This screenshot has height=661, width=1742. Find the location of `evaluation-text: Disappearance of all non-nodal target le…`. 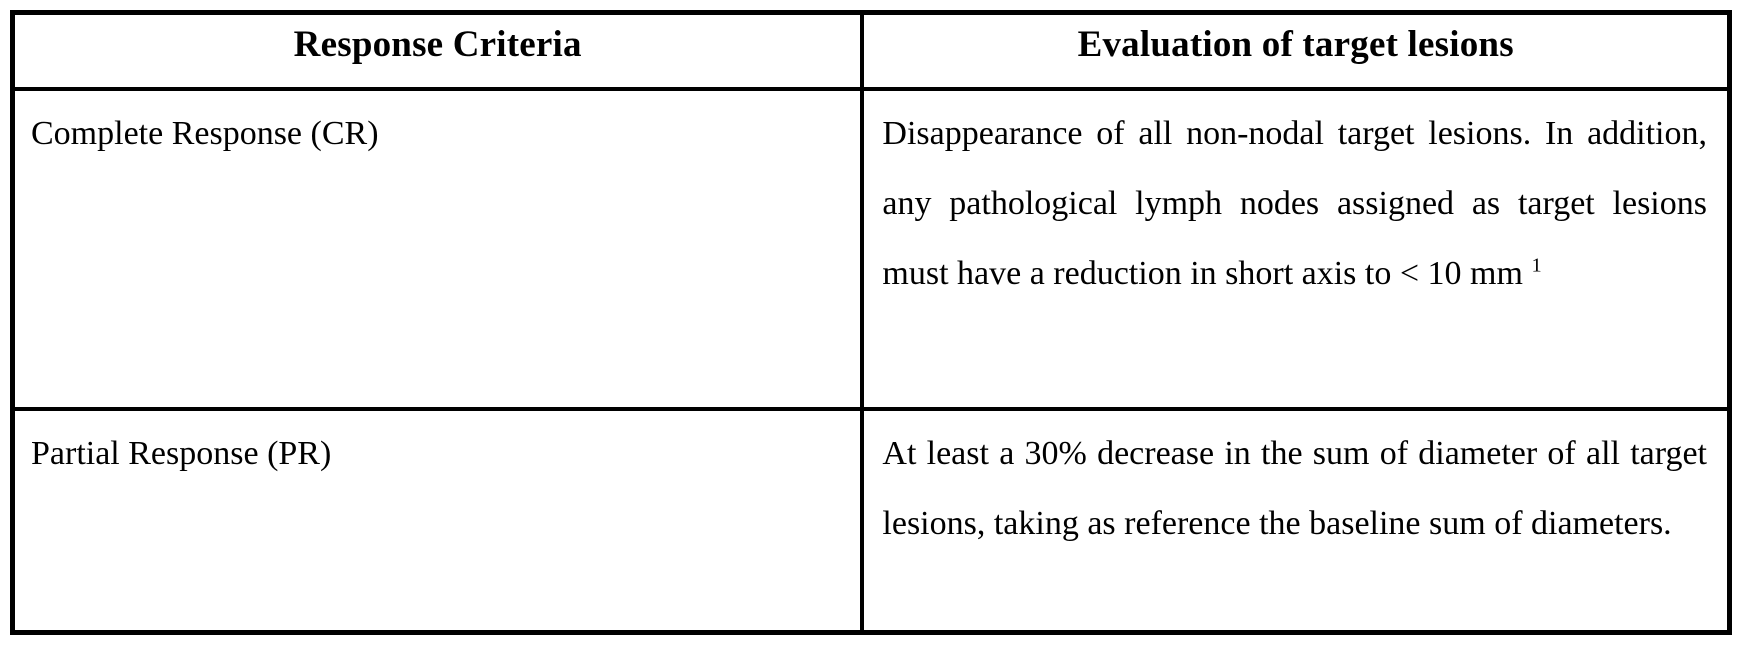

evaluation-text: Disappearance of all non-nodal target le… is located at coordinates (1294, 203).